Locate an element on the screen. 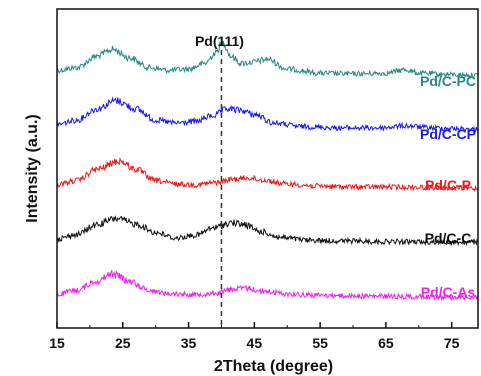 The width and height of the screenshot is (481, 376). series-line-pd-c-as is located at coordinates (267, 285).